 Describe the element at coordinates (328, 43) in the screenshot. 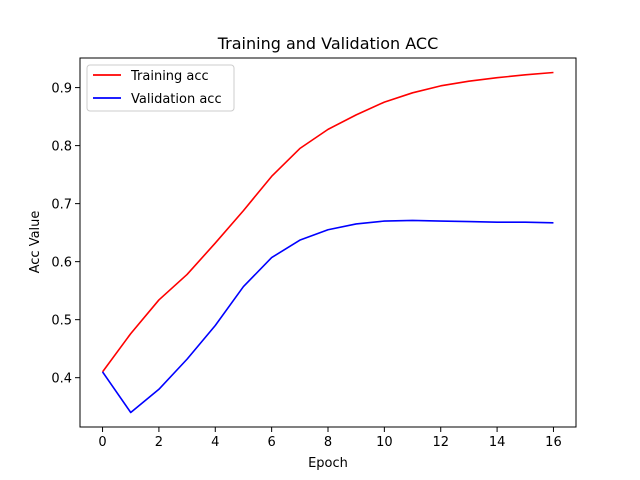

I see `chart-title: Training and Validation ACC` at that location.